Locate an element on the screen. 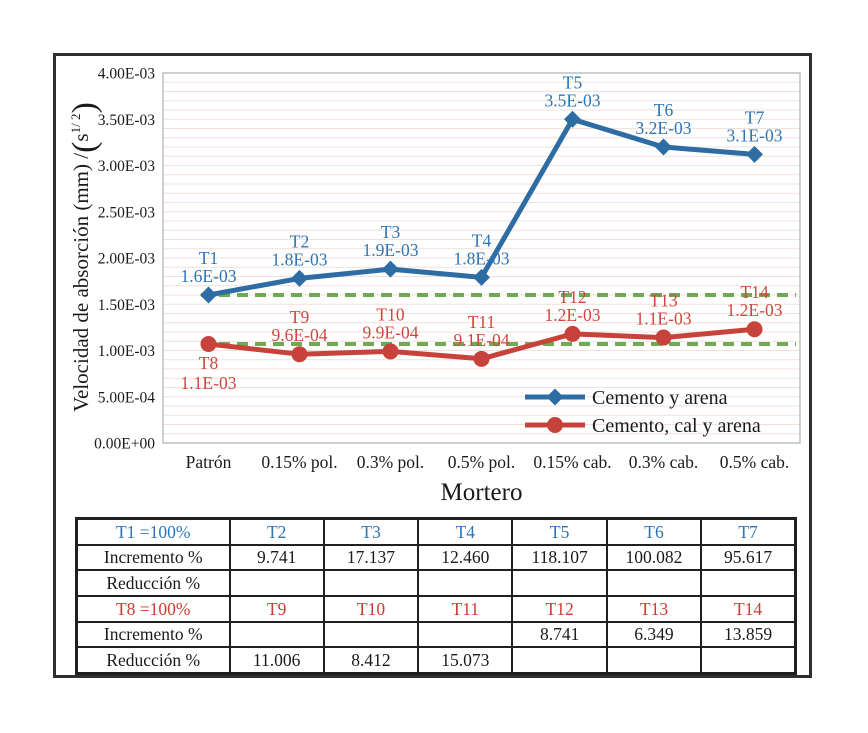 The image size is (868, 733). row-header-cell: T8 =100% is located at coordinates (153, 608).